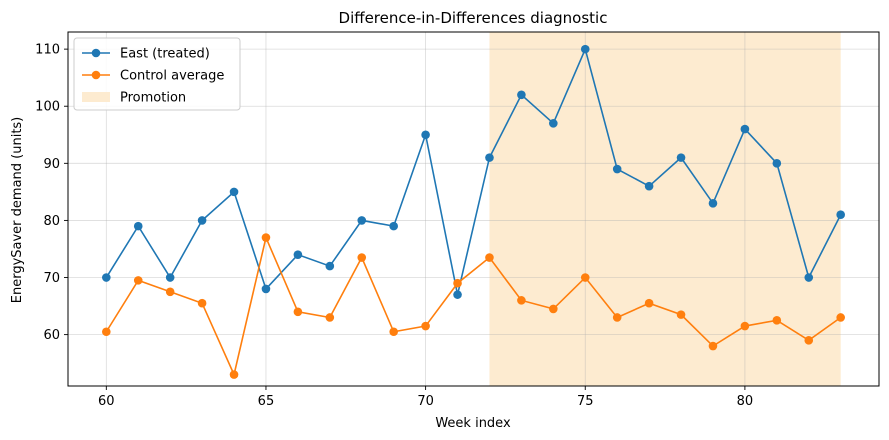  Describe the element at coordinates (51, 164) in the screenshot. I see `y-tick-label: 90` at that location.